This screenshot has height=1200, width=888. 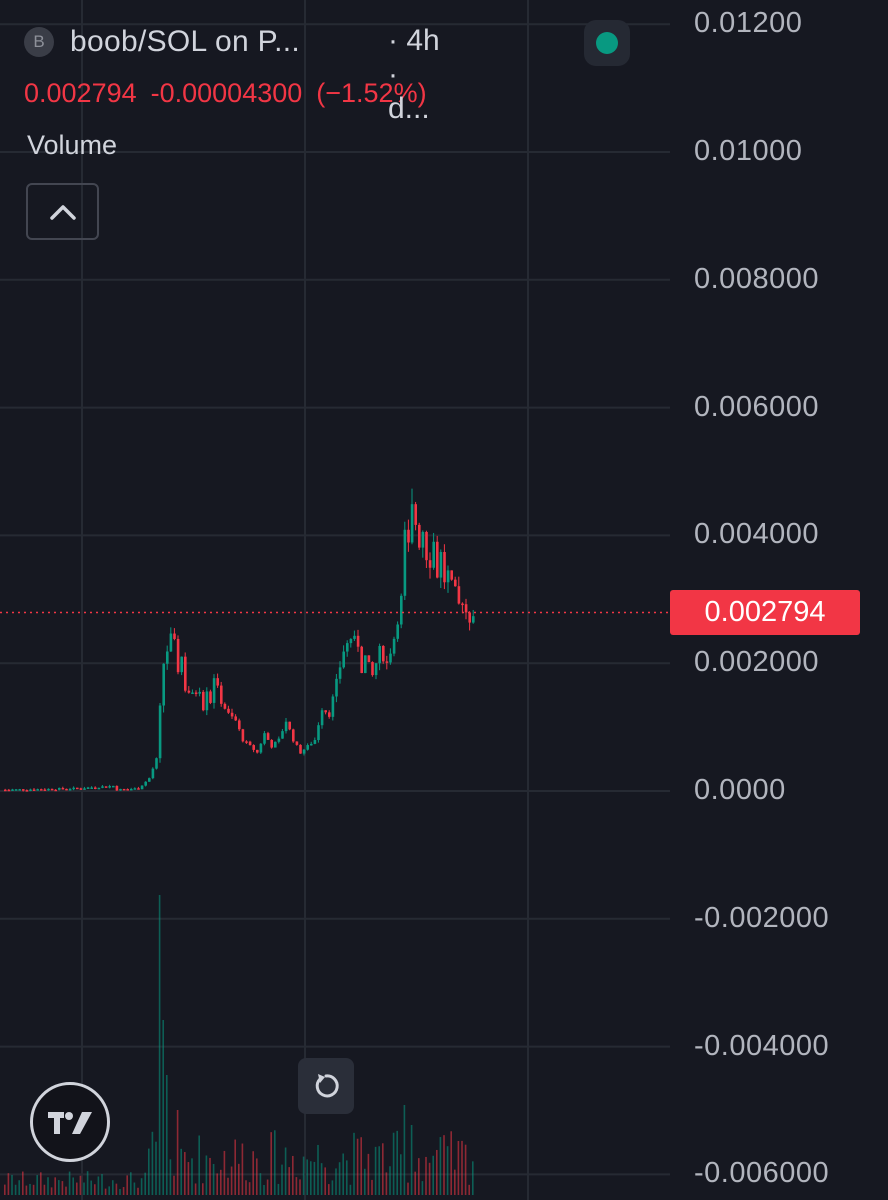 What do you see at coordinates (239, 1045) in the screenshot?
I see `volume-bars` at bounding box center [239, 1045].